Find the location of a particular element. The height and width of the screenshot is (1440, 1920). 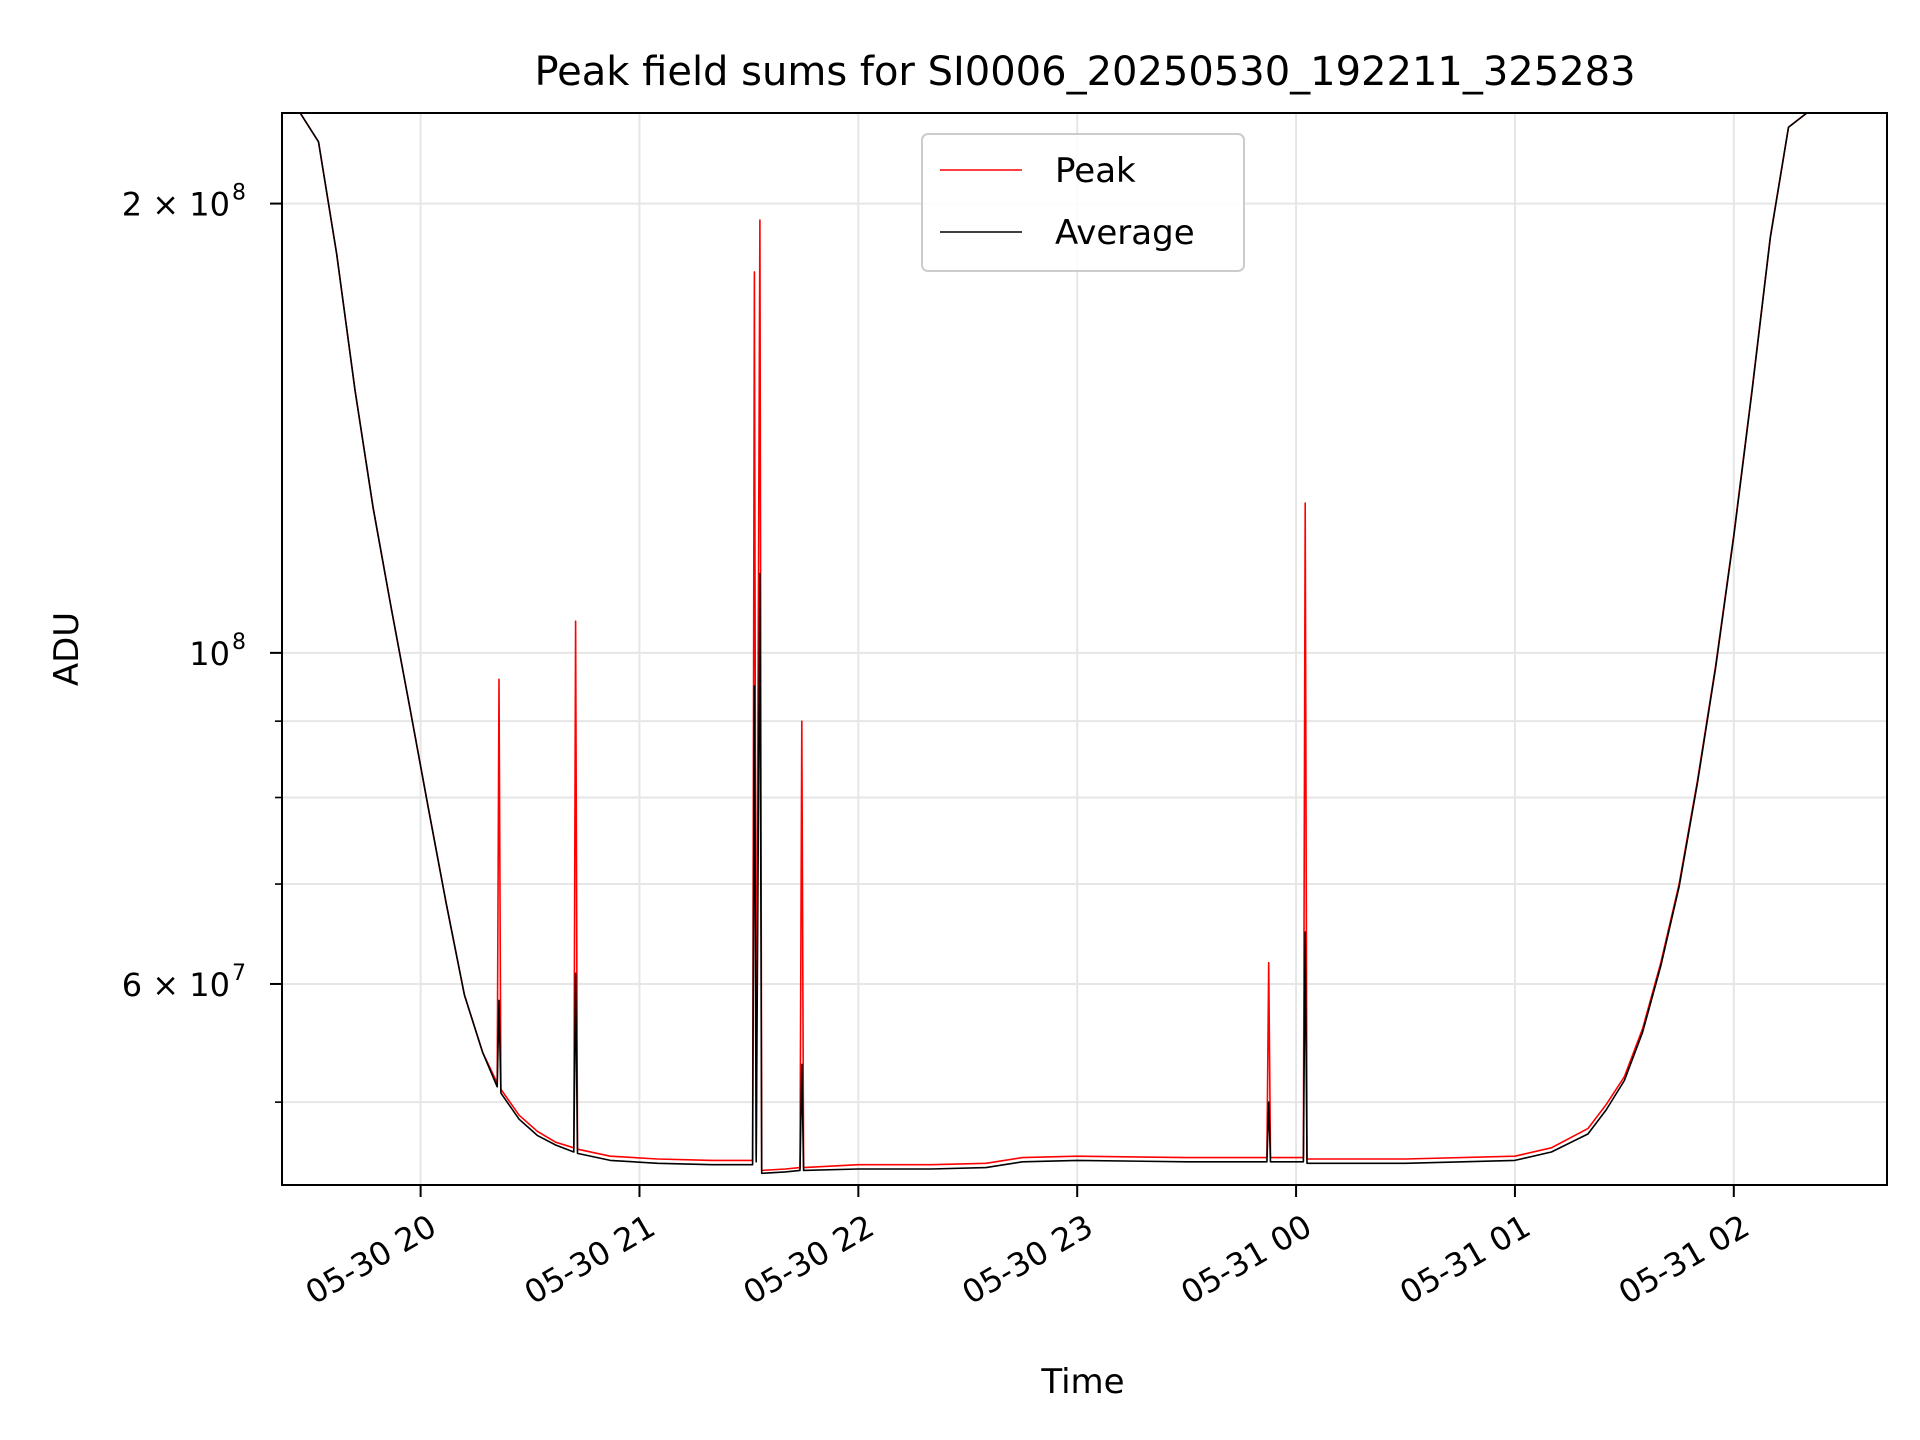

legend-box is located at coordinates (1083, 202).